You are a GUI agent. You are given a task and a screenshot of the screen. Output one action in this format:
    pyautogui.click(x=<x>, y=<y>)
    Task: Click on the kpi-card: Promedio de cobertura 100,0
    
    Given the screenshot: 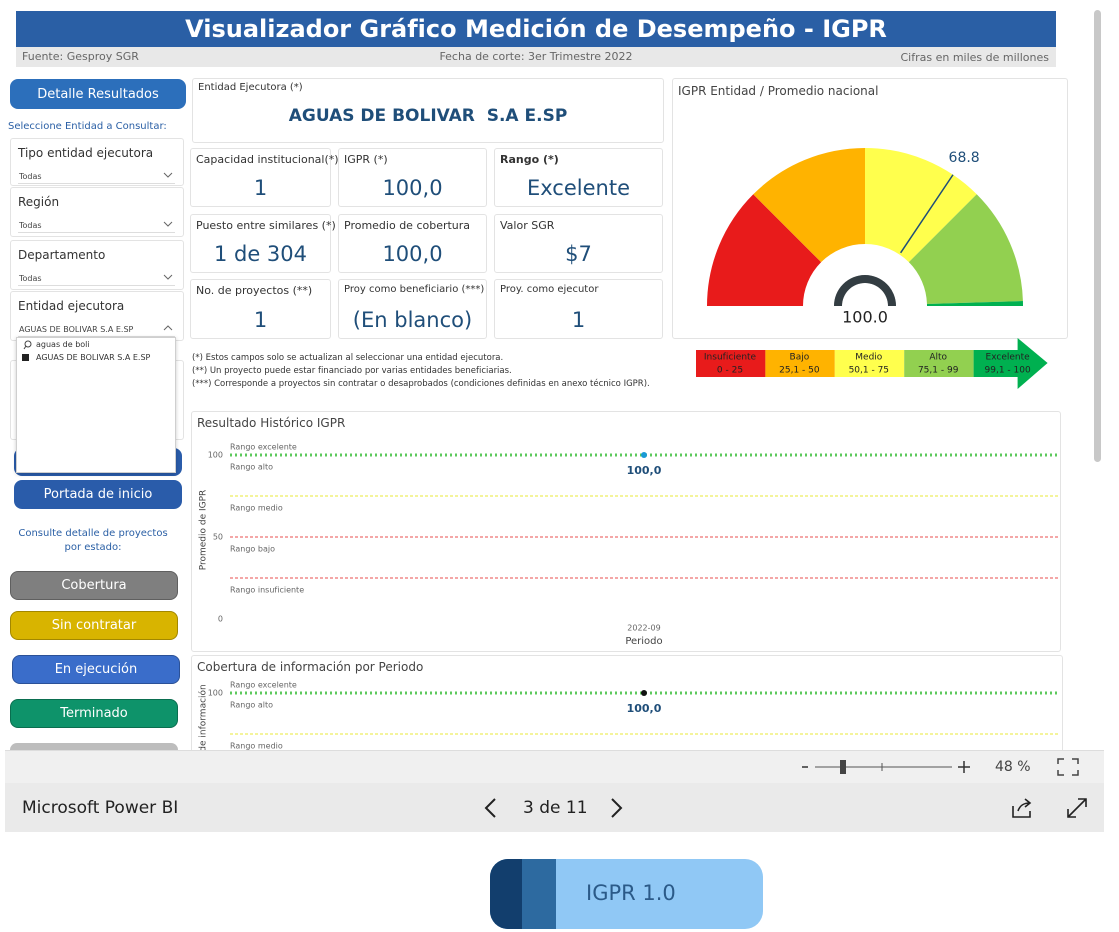 What is the action you would take?
    pyautogui.click(x=412, y=243)
    